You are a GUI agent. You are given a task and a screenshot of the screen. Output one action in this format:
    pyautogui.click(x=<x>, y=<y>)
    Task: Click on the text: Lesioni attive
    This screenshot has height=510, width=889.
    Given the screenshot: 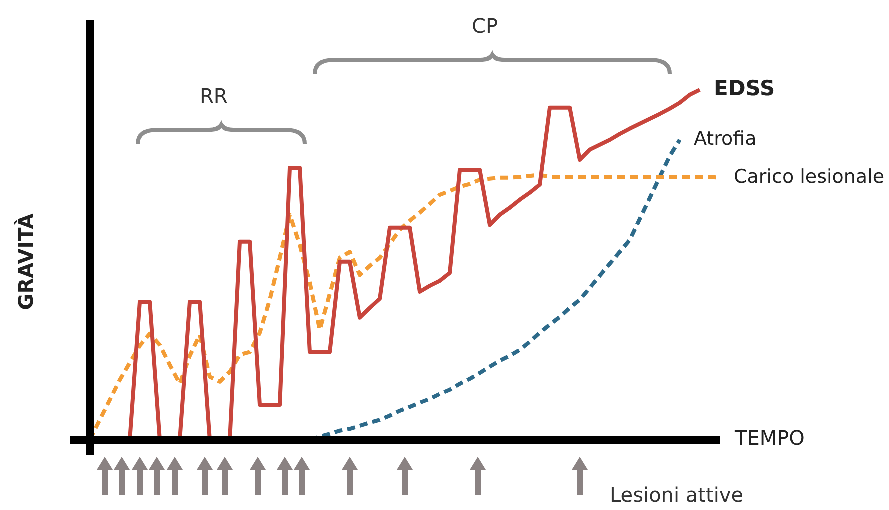 What is the action you would take?
    pyautogui.click(x=677, y=495)
    